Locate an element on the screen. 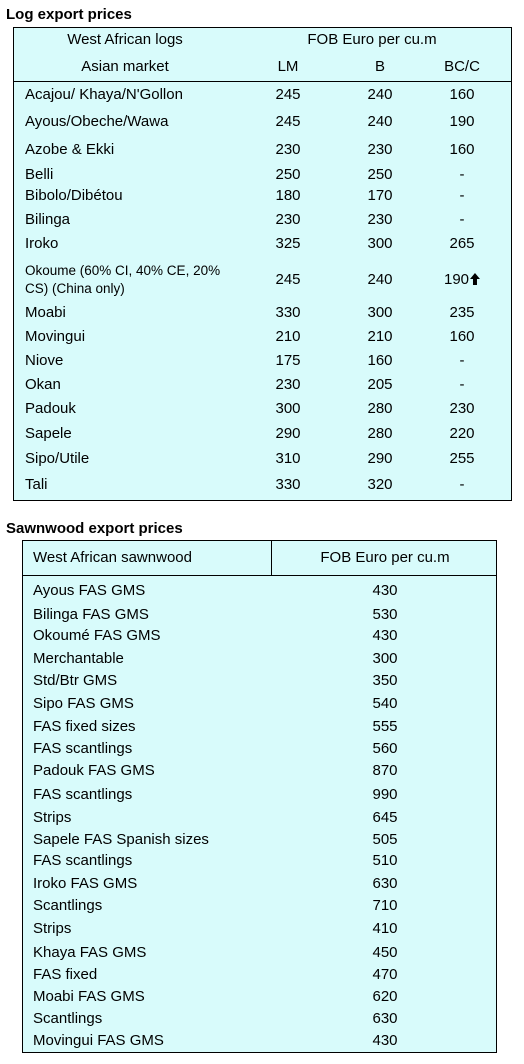 This screenshot has width=524, height=1064. row-name: Movingui FAS GMS is located at coordinates (98, 1040).